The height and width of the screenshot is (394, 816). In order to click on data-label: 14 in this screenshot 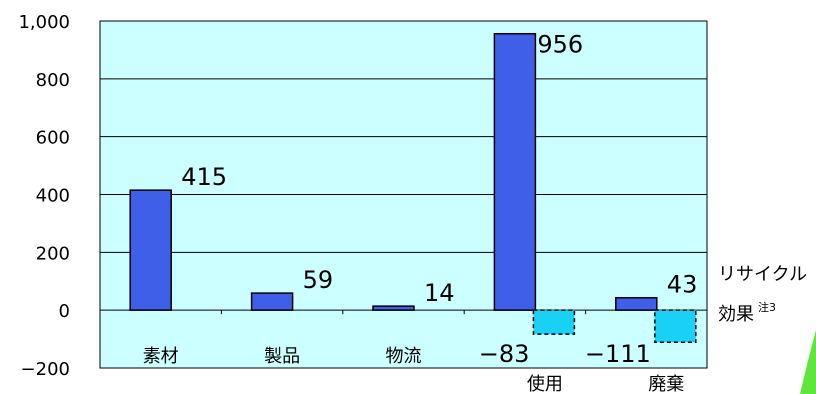, I will do `click(439, 293)`.